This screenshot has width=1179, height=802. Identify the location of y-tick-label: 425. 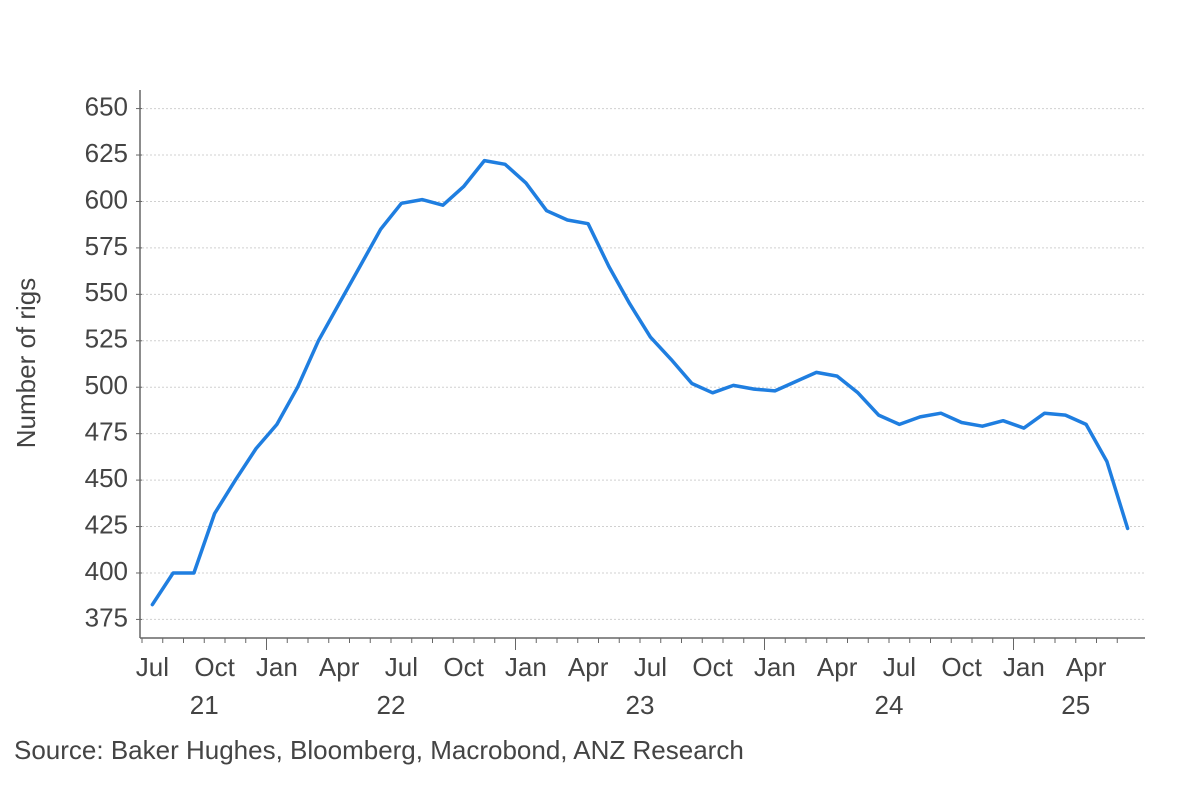
(106, 524).